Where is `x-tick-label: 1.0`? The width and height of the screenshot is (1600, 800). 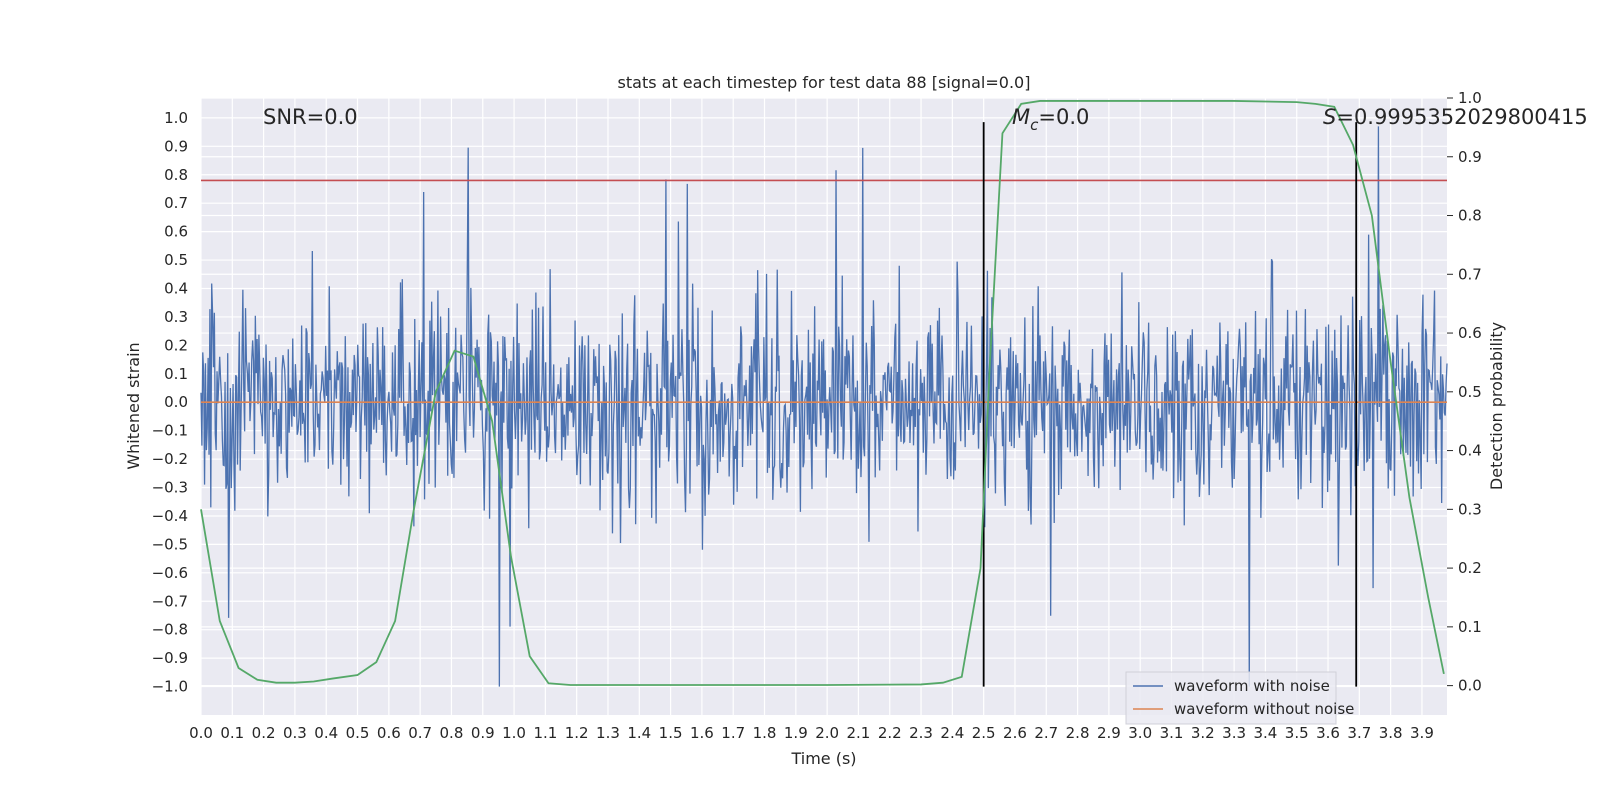
x-tick-label: 1.0 is located at coordinates (514, 733).